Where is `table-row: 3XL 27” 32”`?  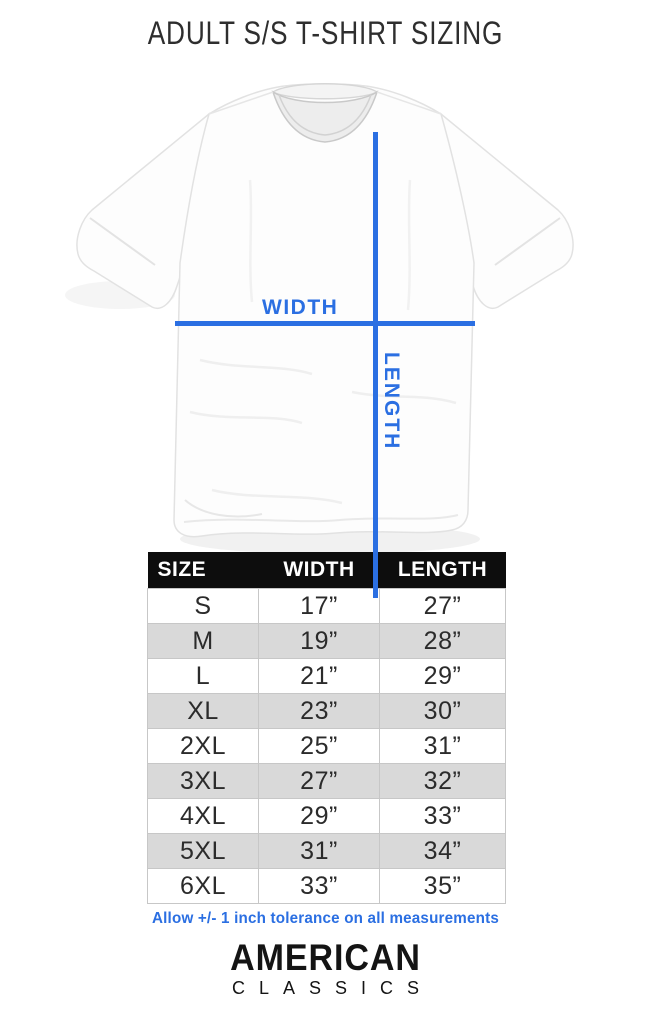
table-row: 3XL 27” 32” is located at coordinates (326, 781).